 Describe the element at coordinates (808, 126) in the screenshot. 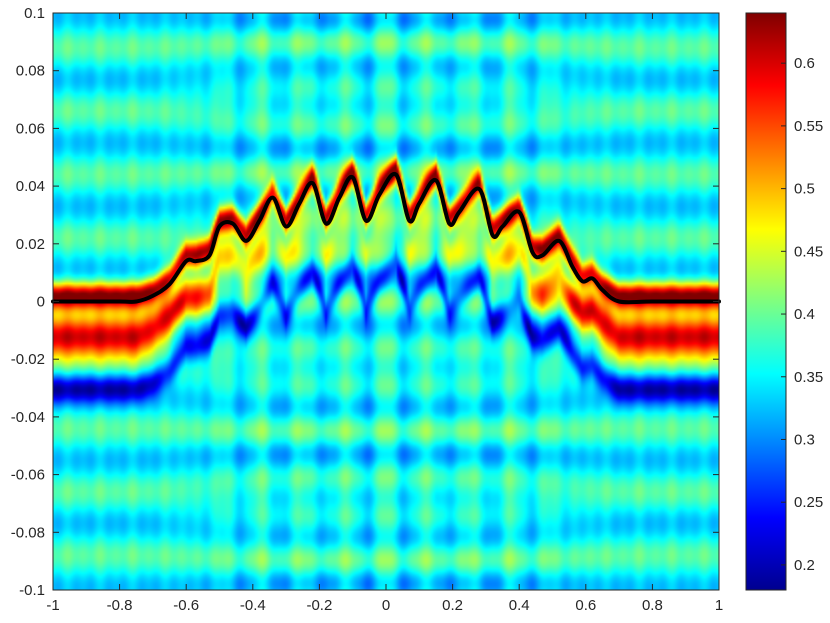

I see `colorbar-tick-label: 0.55` at that location.